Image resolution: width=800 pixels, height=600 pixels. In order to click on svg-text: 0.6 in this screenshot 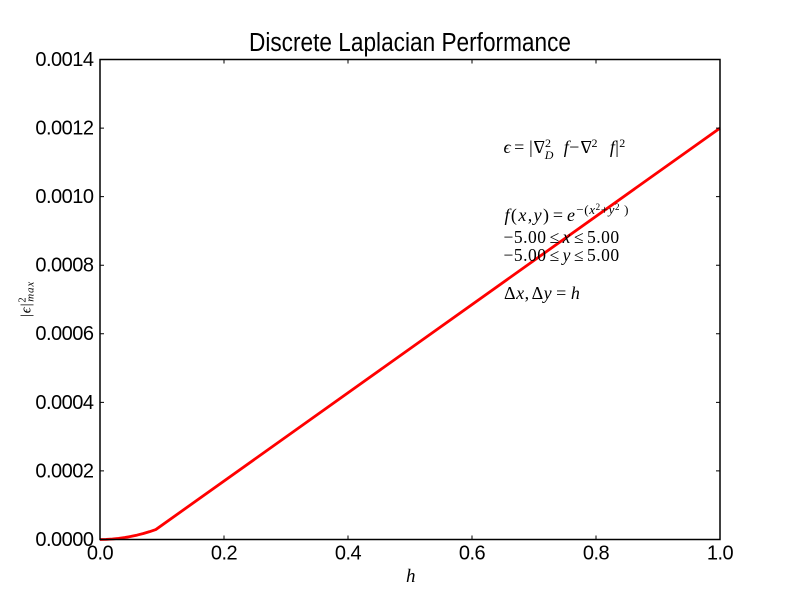, I will do `click(472, 554)`.